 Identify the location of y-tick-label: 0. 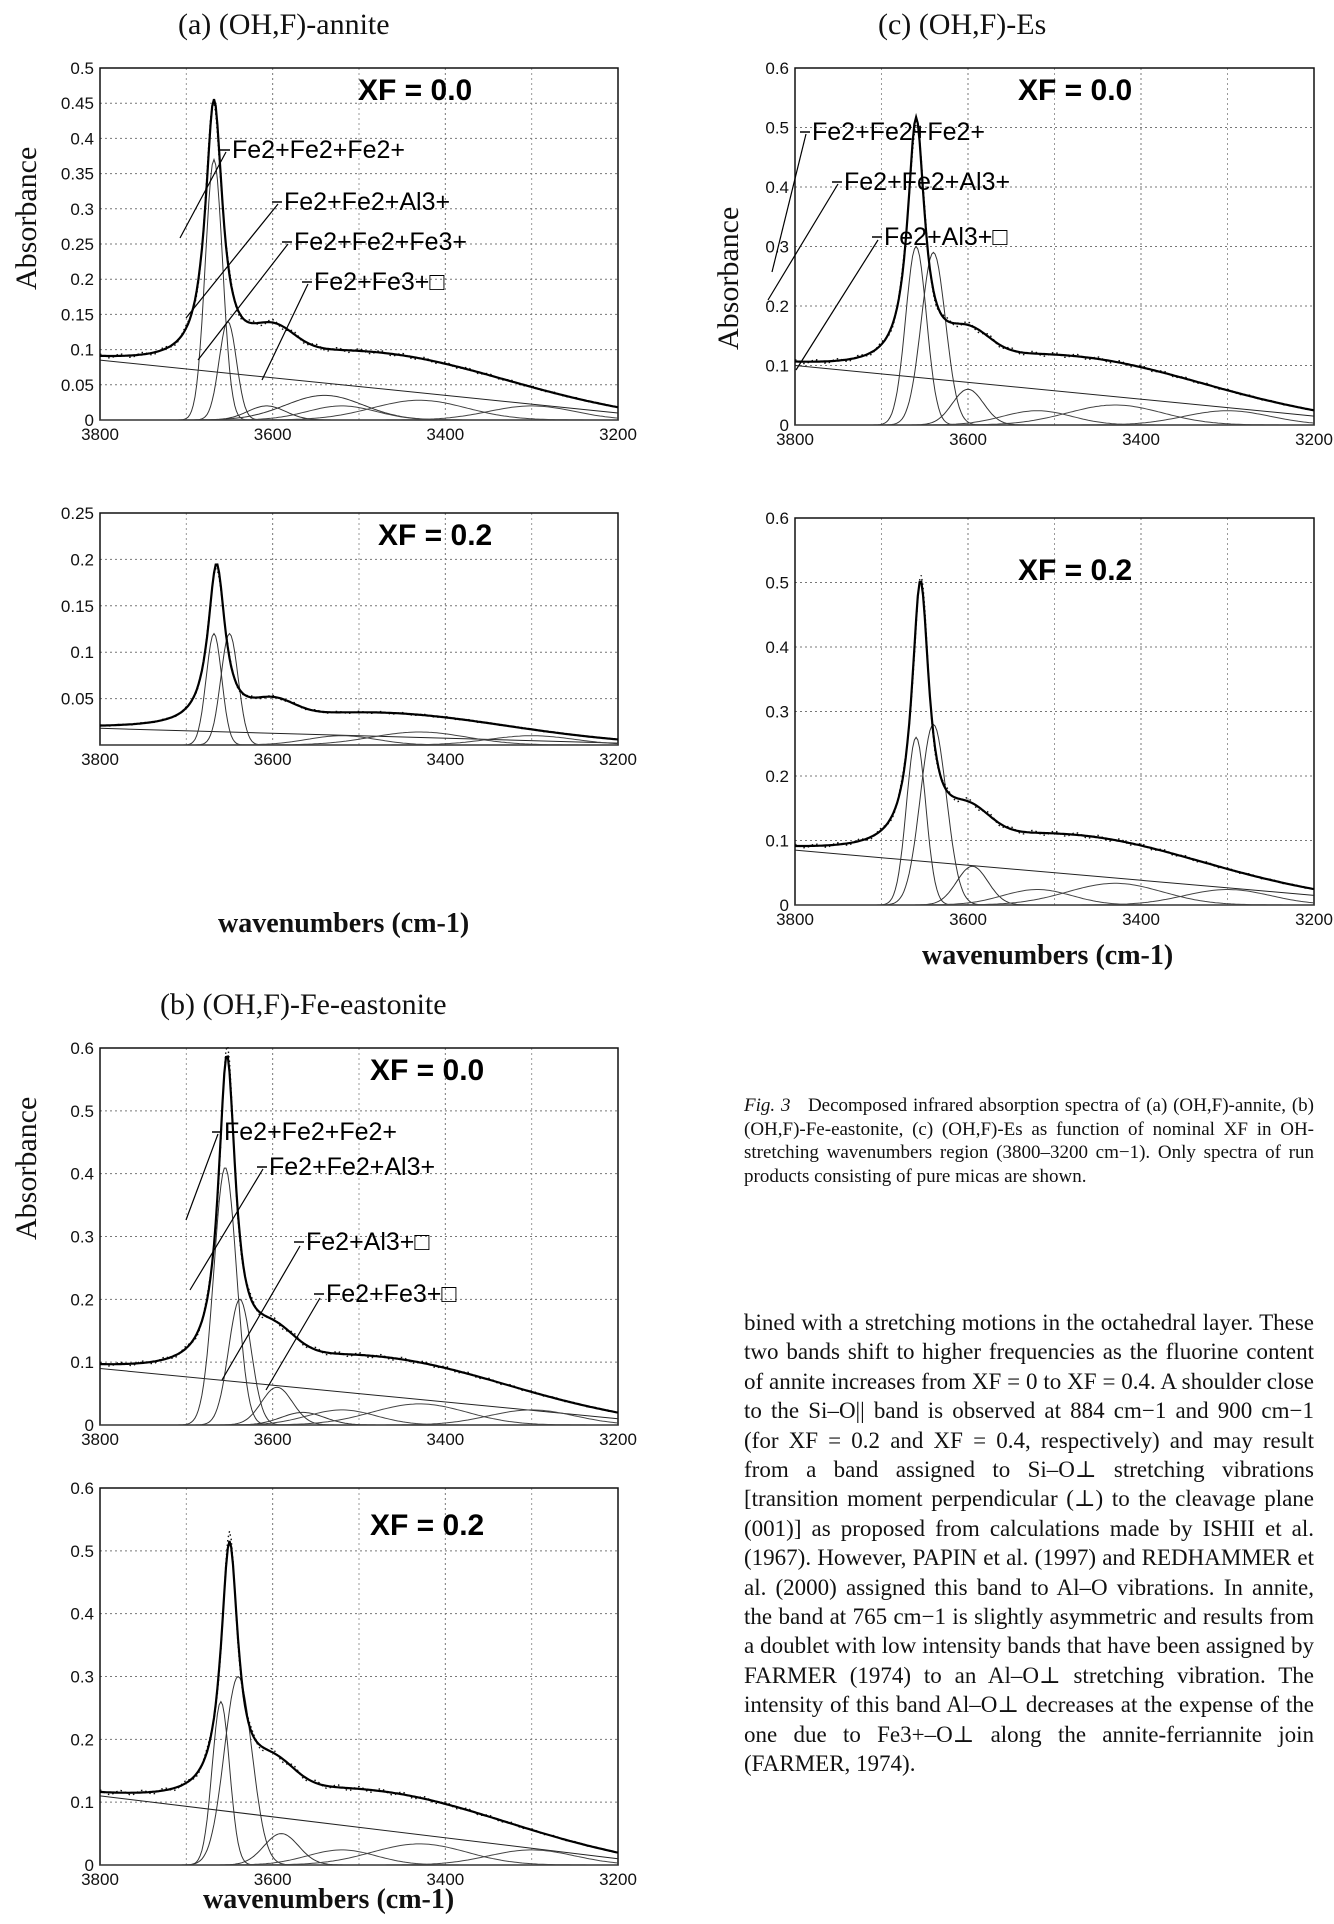
(784, 425).